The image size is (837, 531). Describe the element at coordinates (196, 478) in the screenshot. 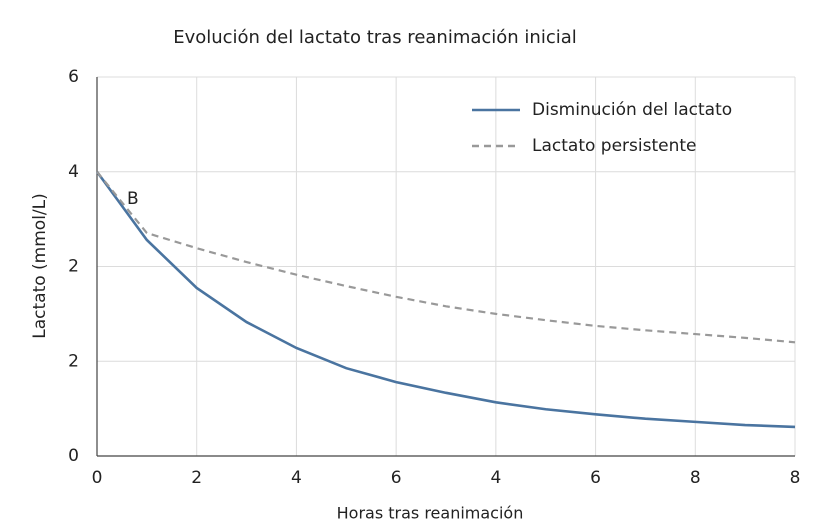

I see `x-tick-label: 2` at that location.